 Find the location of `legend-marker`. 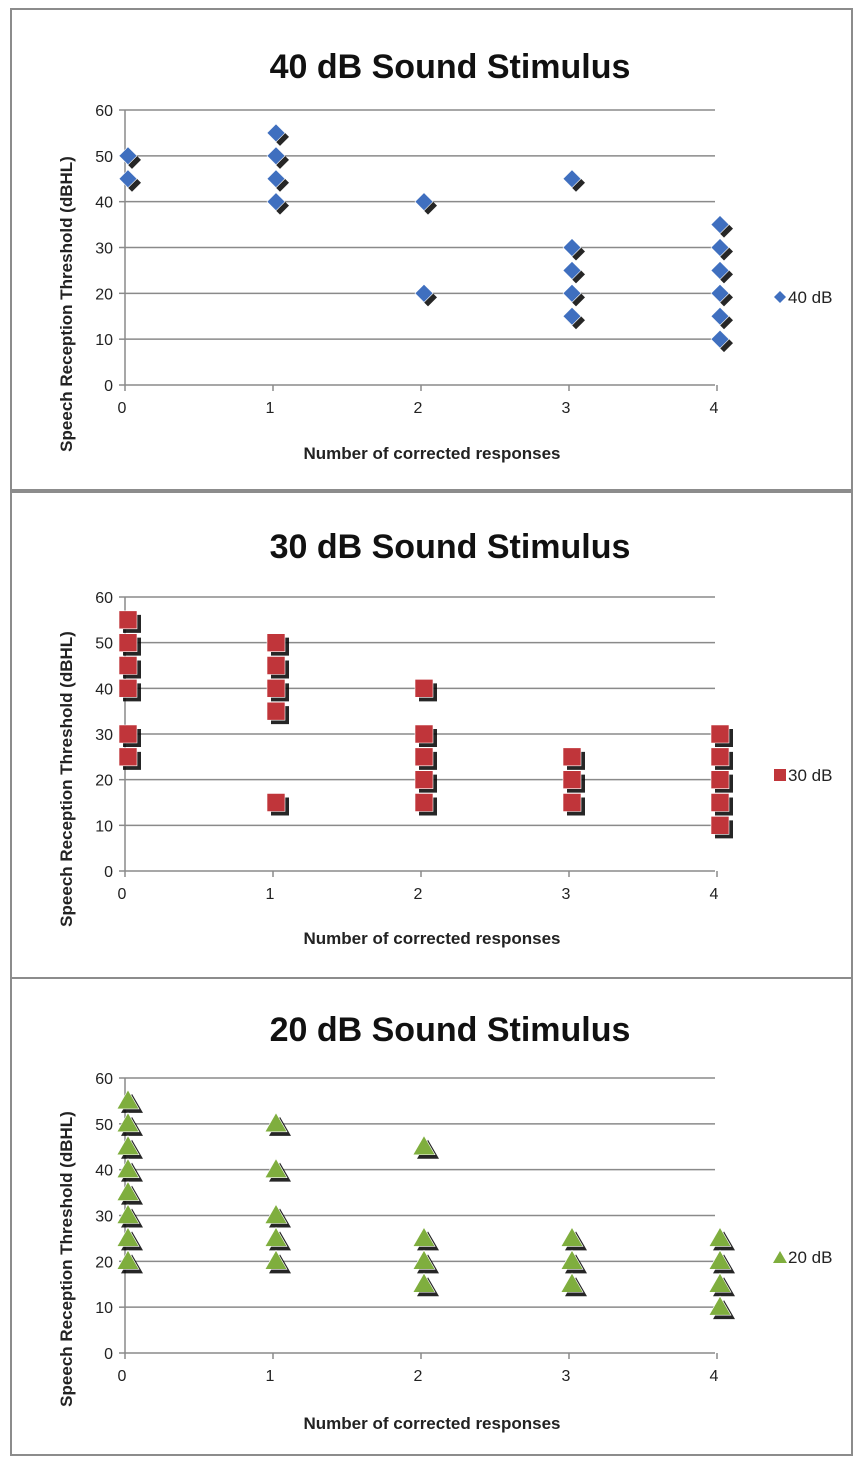

legend-marker is located at coordinates (780, 1257).